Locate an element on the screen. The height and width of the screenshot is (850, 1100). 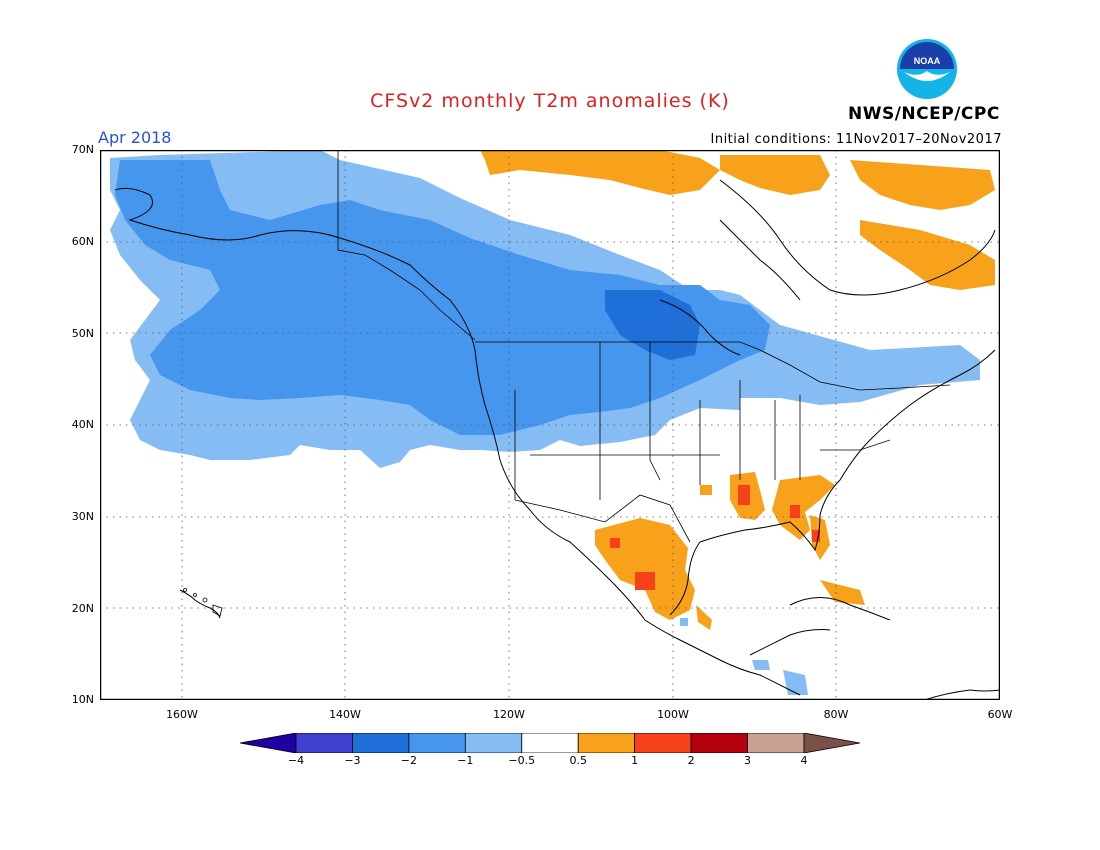
lon-label-160w: 160W is located at coordinates (182, 714).